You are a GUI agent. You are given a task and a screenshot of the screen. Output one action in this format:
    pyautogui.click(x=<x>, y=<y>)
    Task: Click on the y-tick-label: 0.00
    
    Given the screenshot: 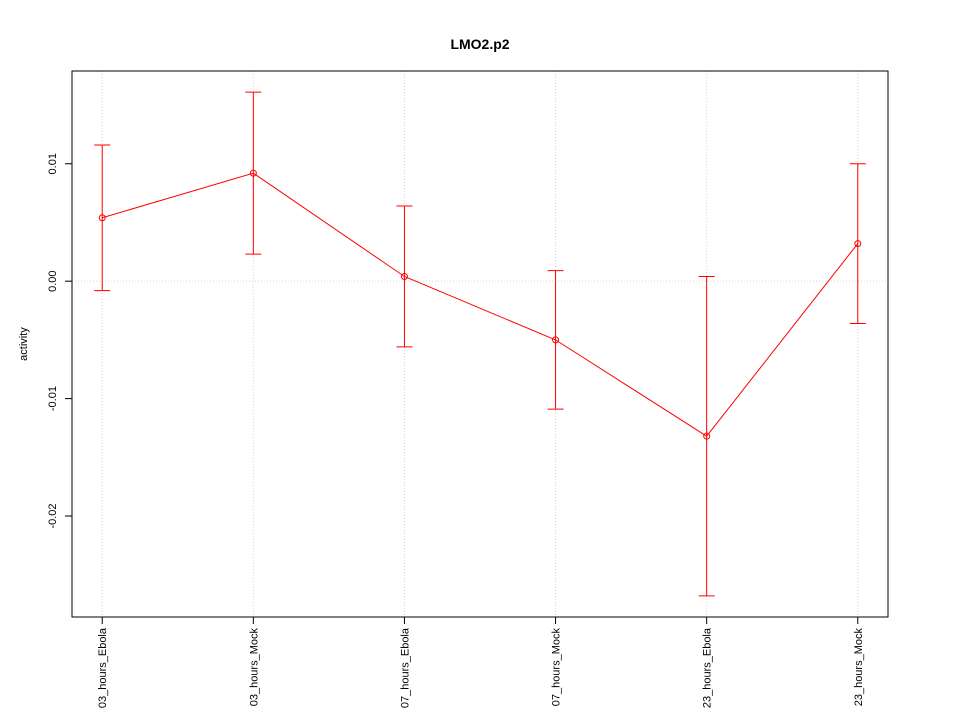 What is the action you would take?
    pyautogui.click(x=53, y=280)
    